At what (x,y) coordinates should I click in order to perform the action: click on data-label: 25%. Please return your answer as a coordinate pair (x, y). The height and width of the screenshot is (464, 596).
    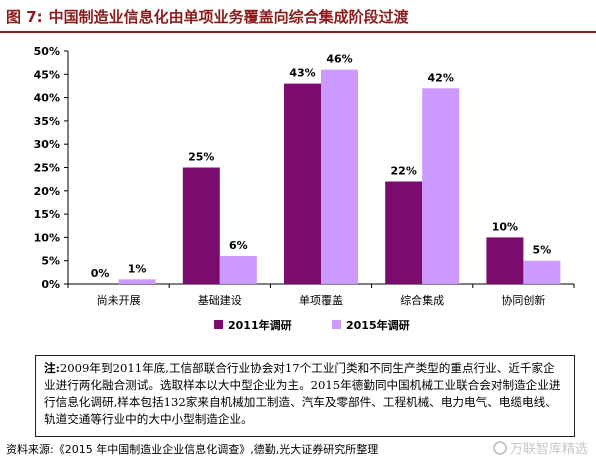
    Looking at the image, I should click on (201, 157).